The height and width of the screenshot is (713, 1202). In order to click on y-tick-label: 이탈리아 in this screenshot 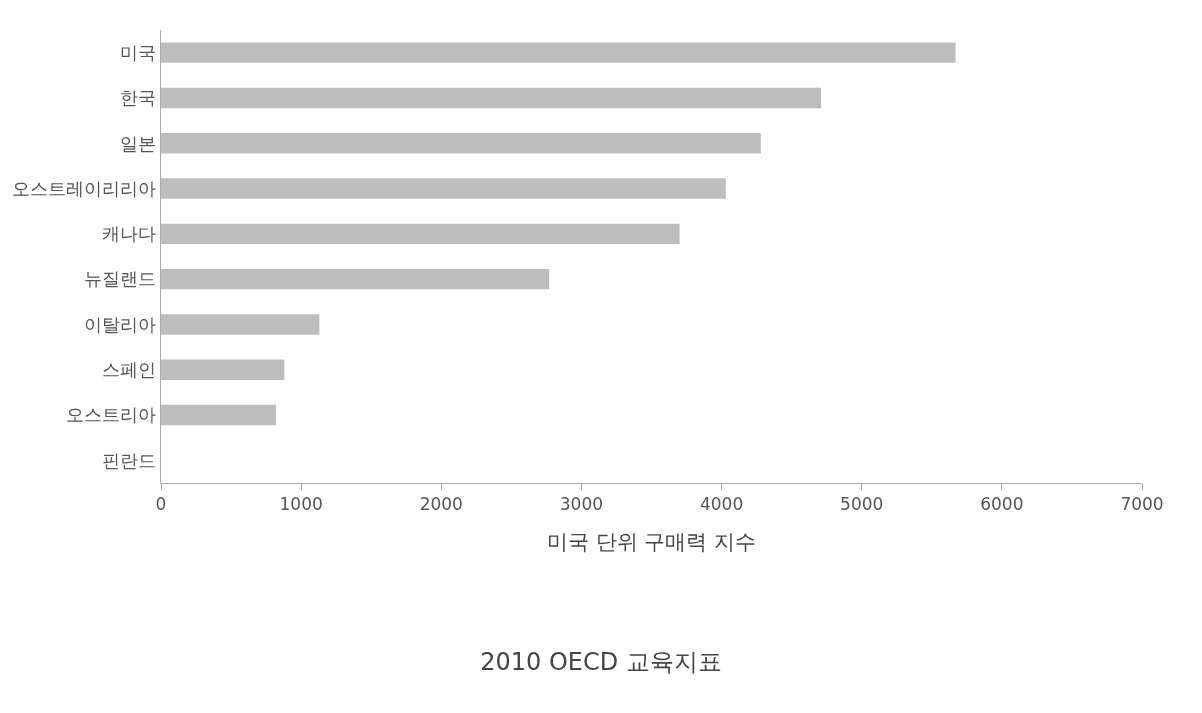, I will do `click(120, 324)`.